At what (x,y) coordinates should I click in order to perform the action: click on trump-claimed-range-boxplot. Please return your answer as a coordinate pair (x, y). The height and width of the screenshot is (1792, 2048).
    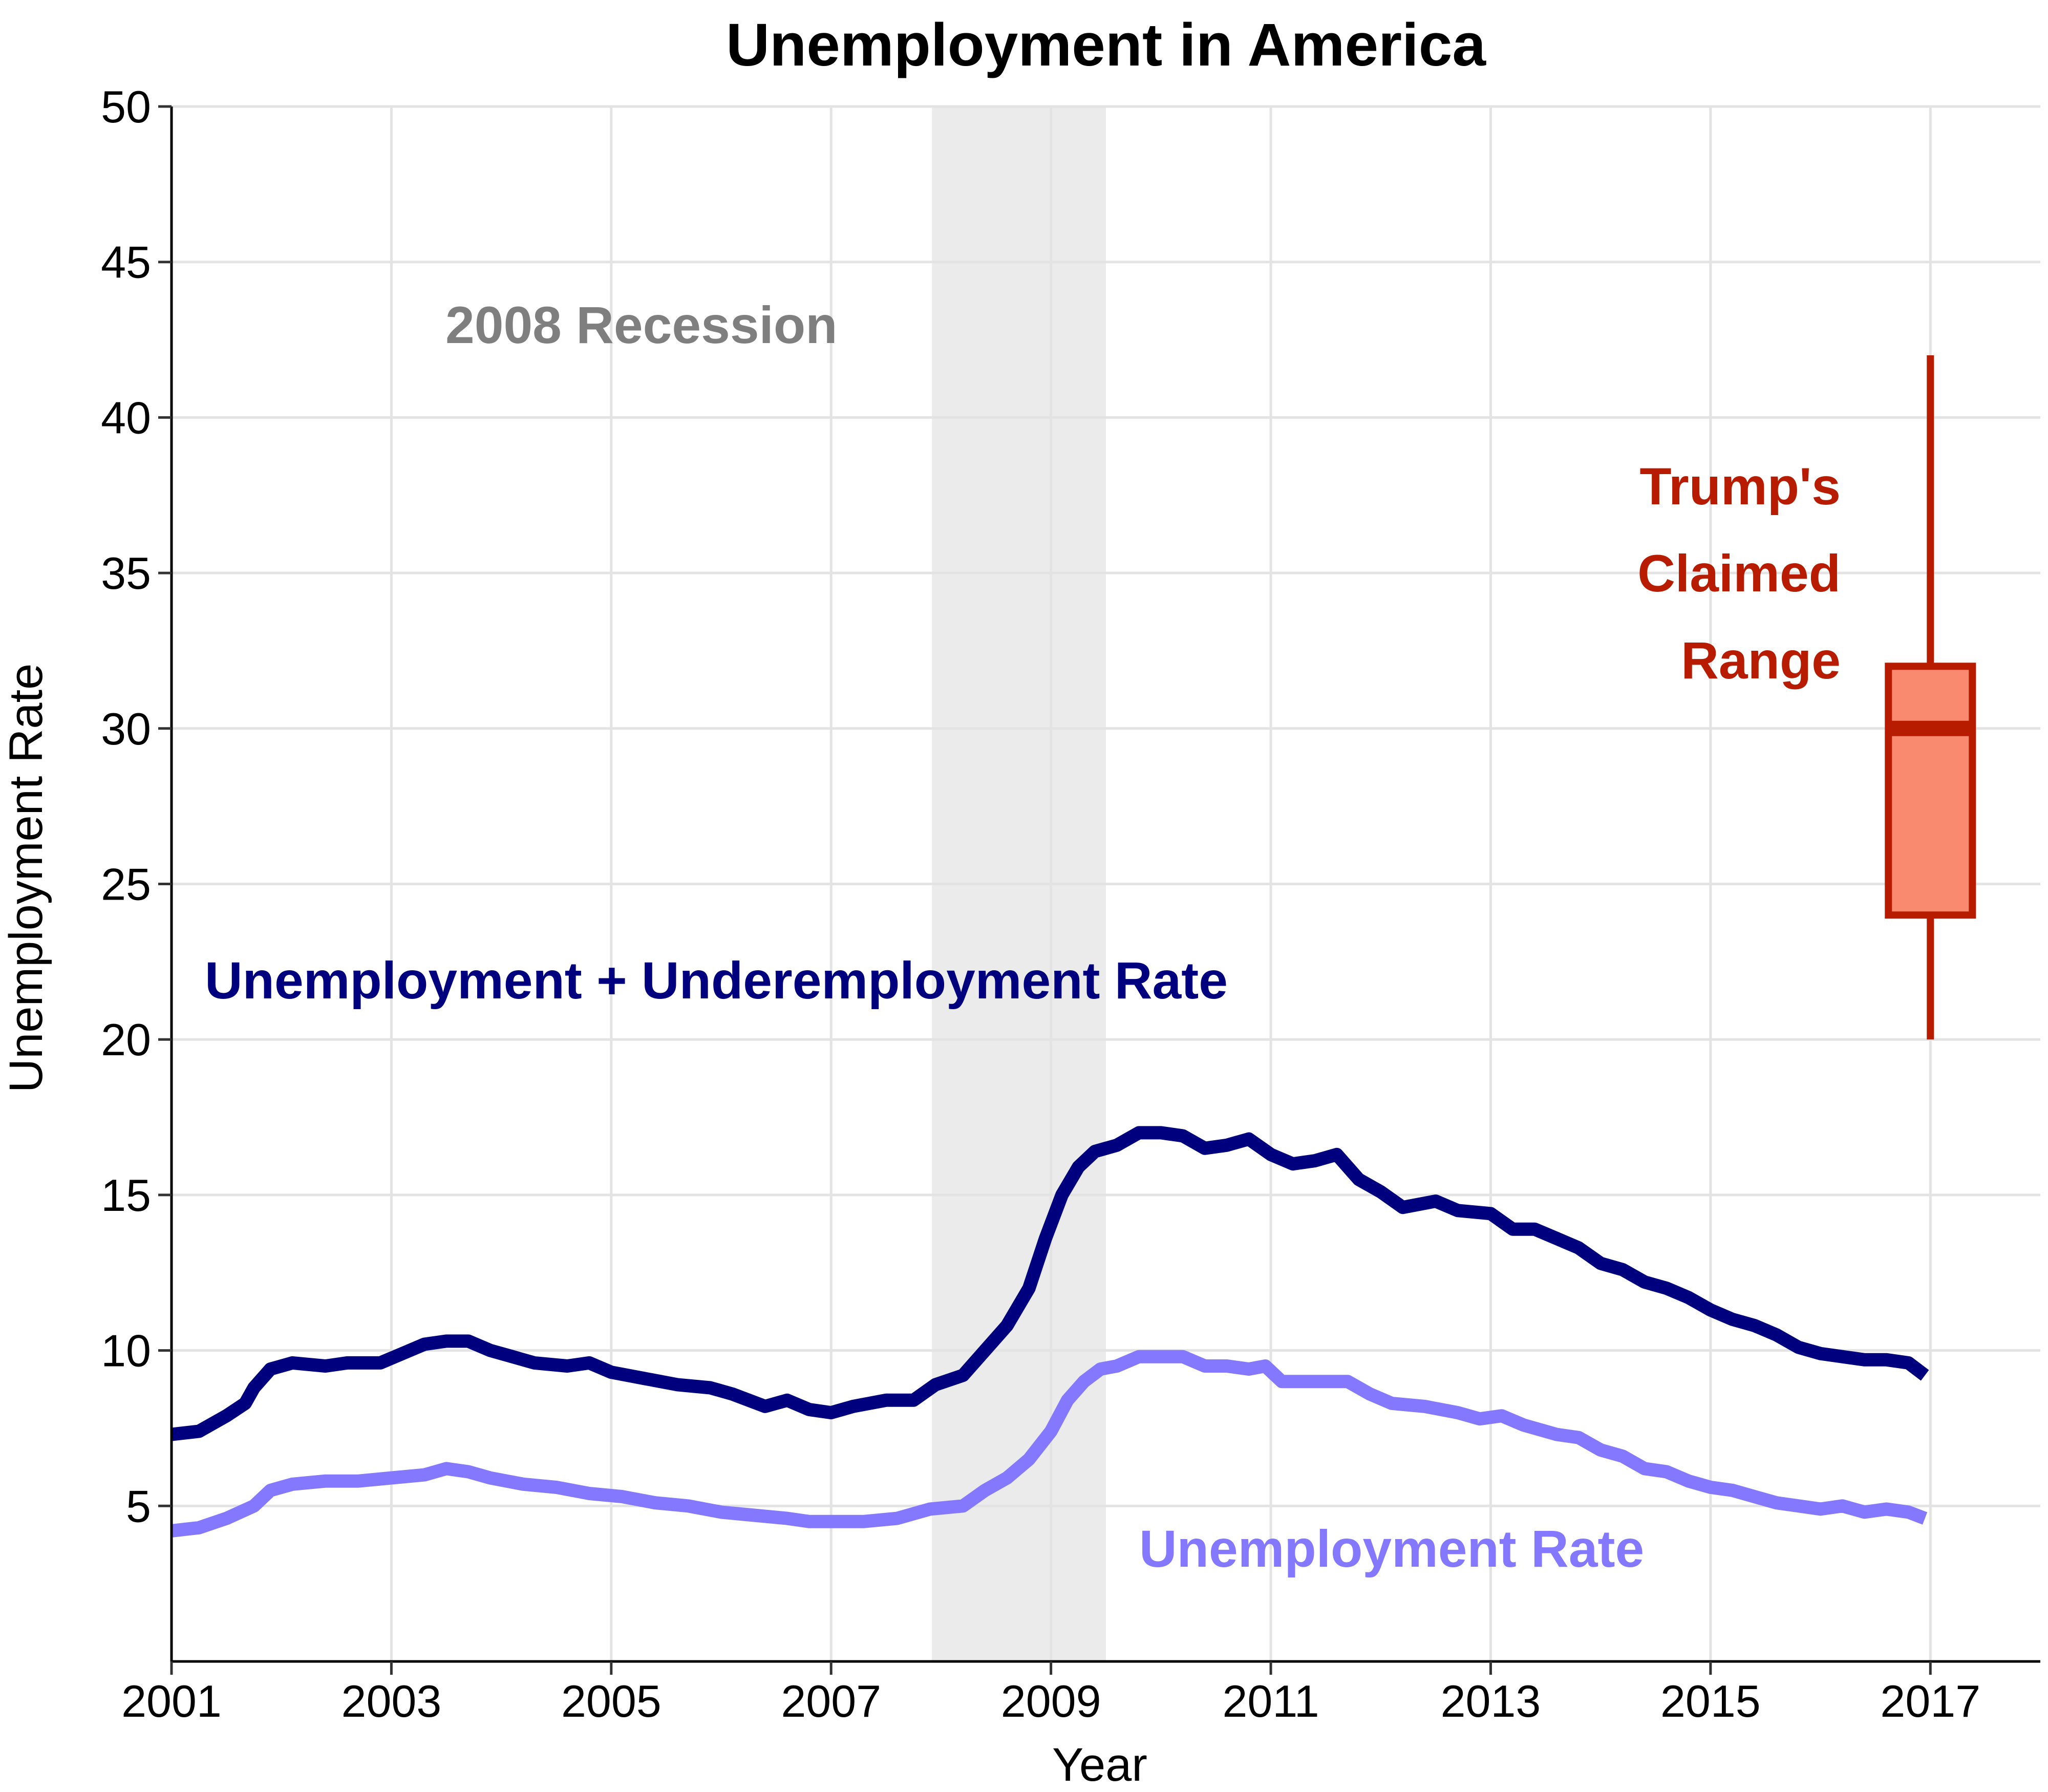
    Looking at the image, I should click on (1930, 697).